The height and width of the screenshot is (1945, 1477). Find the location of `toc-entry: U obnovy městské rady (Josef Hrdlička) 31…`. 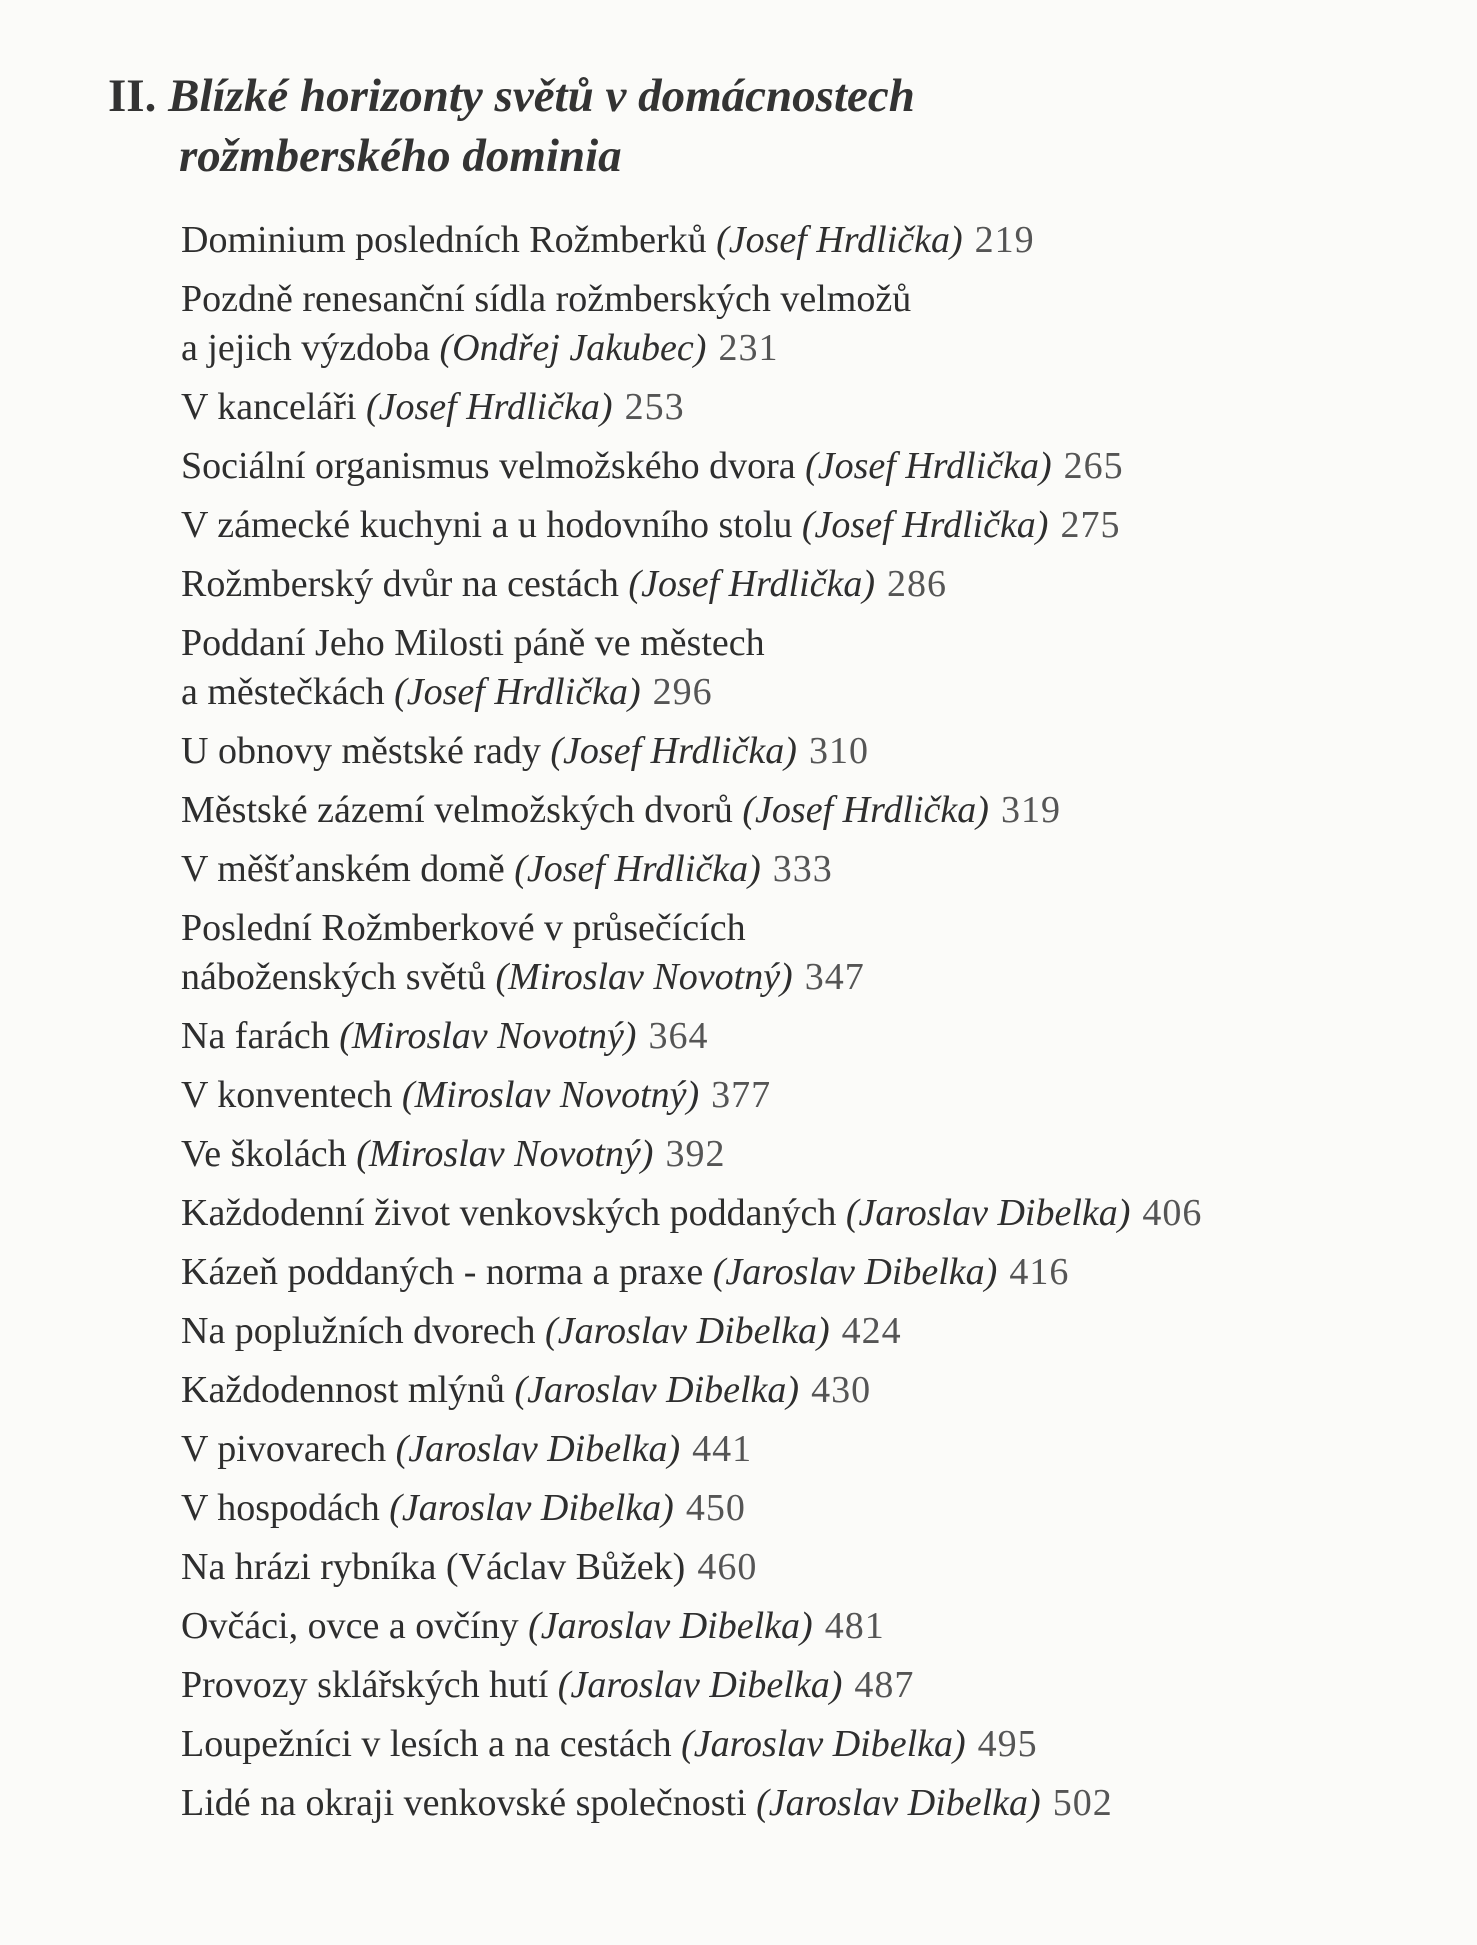

toc-entry: U obnovy městské rady (Josef Hrdlička) 31… is located at coordinates (691, 751).